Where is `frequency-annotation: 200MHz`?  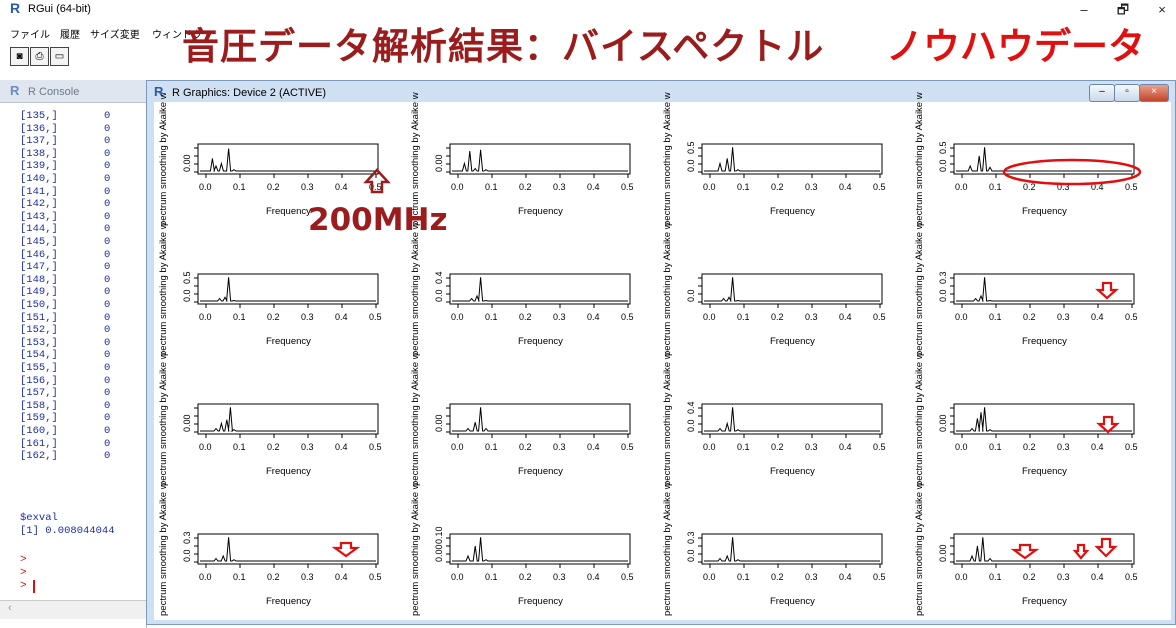
frequency-annotation: 200MHz is located at coordinates (378, 220).